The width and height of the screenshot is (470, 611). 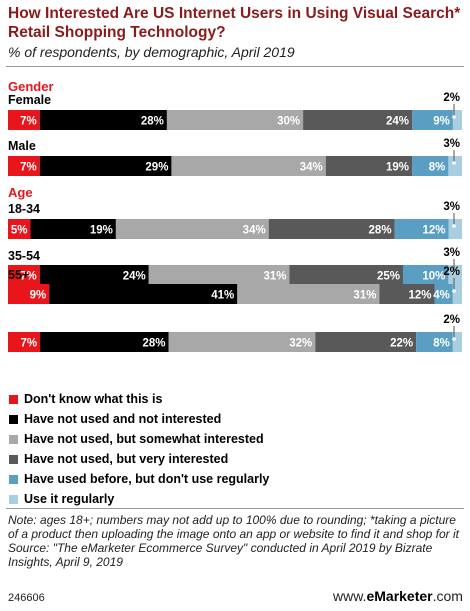 I want to click on row-label-male: Male, so click(x=22, y=146).